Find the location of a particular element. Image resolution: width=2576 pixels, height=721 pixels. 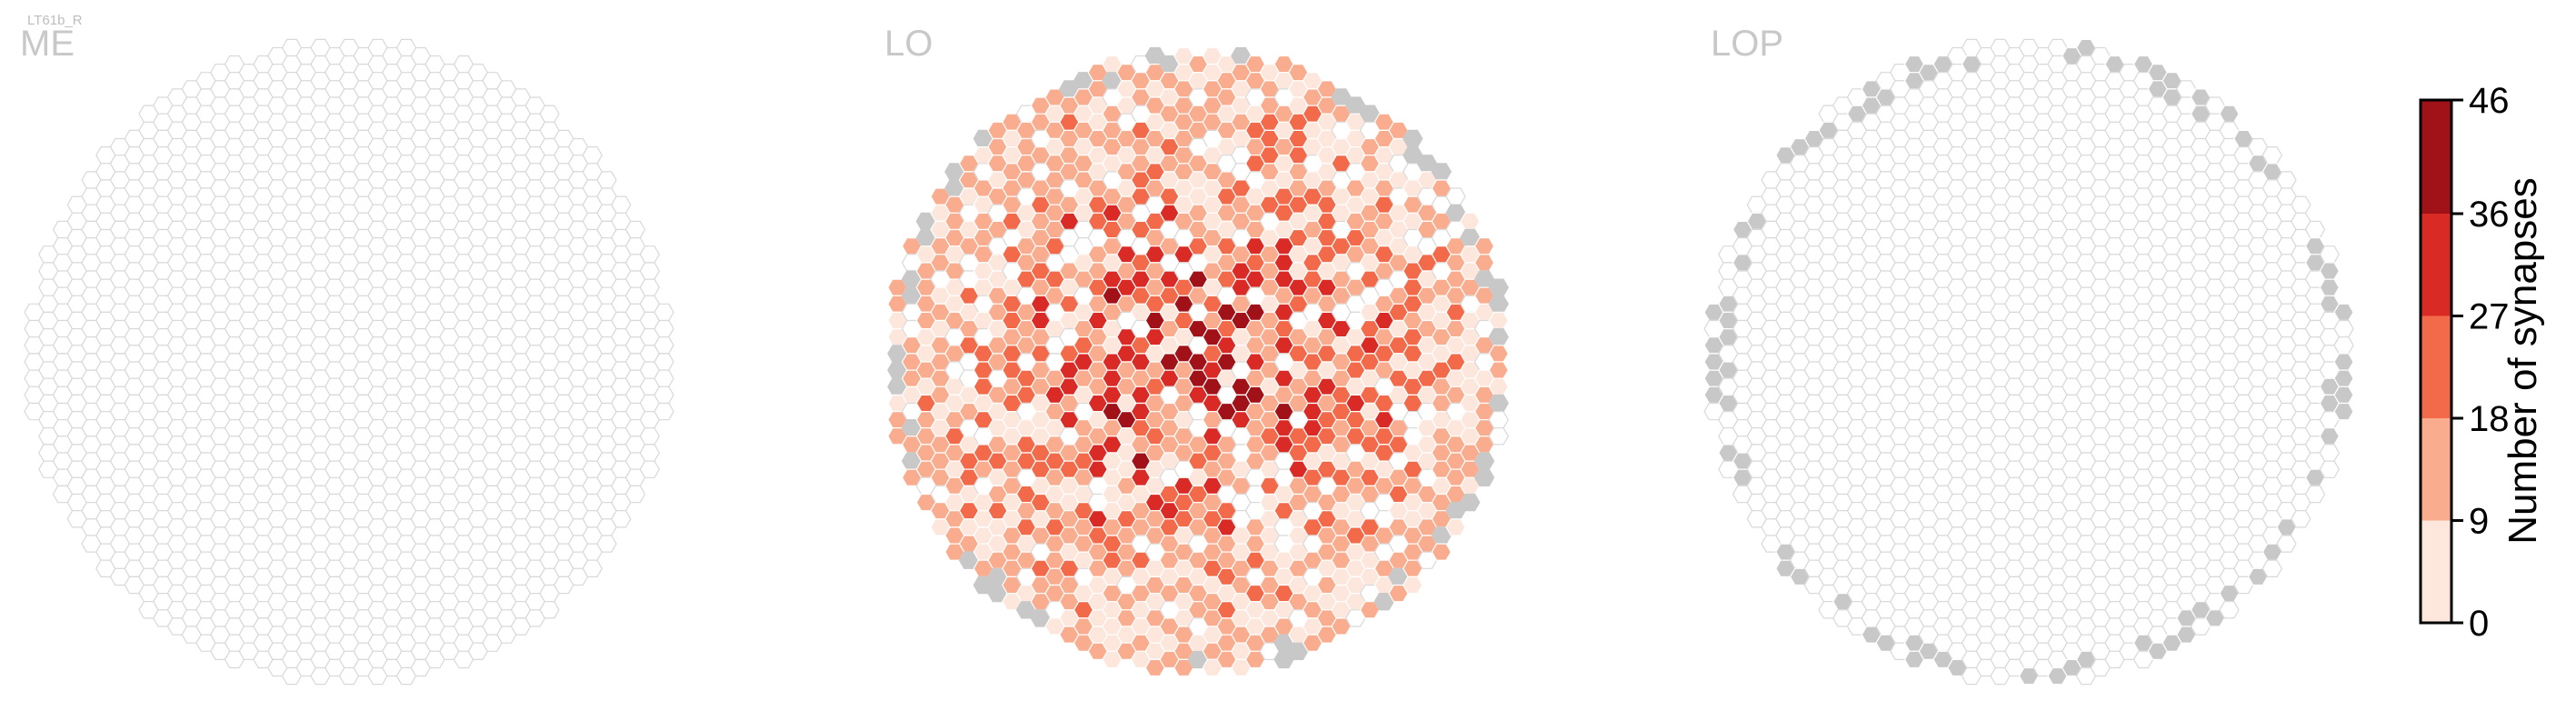

colorbar-tick-label: 46 is located at coordinates (2489, 101).